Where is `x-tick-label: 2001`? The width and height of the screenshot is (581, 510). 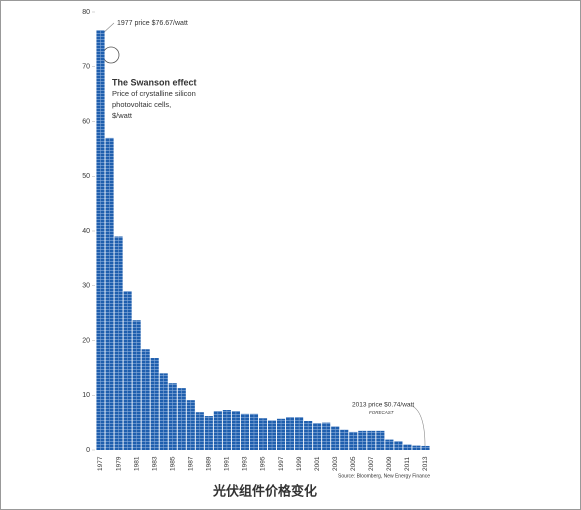 x-tick-label: 2001 is located at coordinates (317, 463).